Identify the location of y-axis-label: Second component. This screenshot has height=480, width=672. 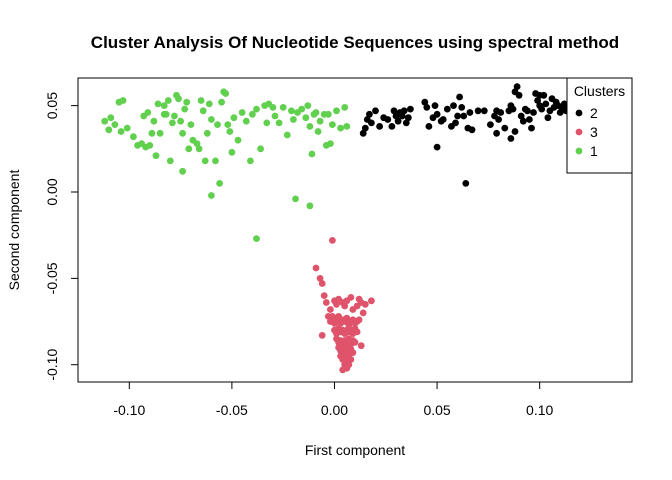
(14, 230).